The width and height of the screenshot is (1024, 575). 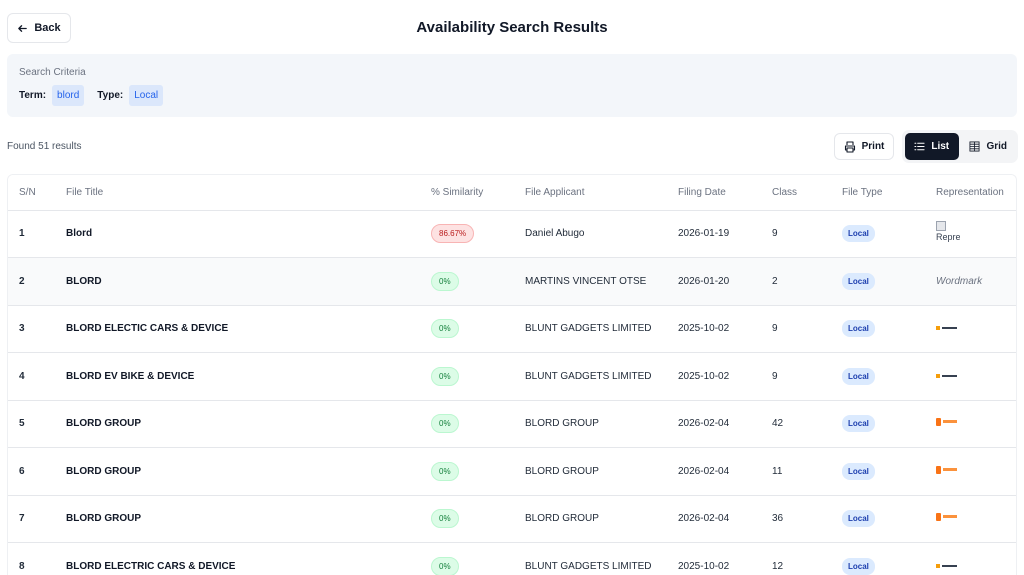 I want to click on grid-view-label: Grid, so click(x=997, y=146).